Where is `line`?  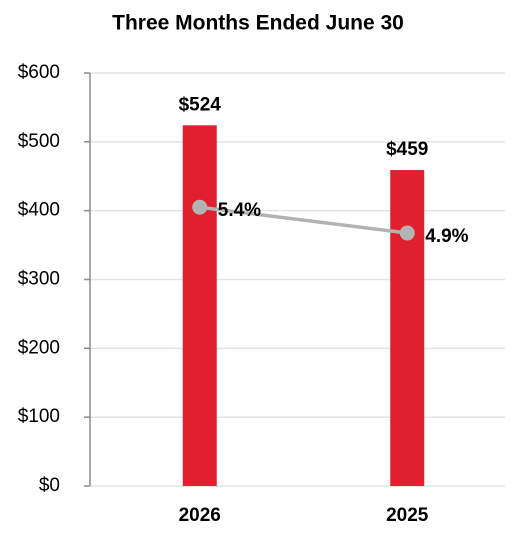
line is located at coordinates (303, 220).